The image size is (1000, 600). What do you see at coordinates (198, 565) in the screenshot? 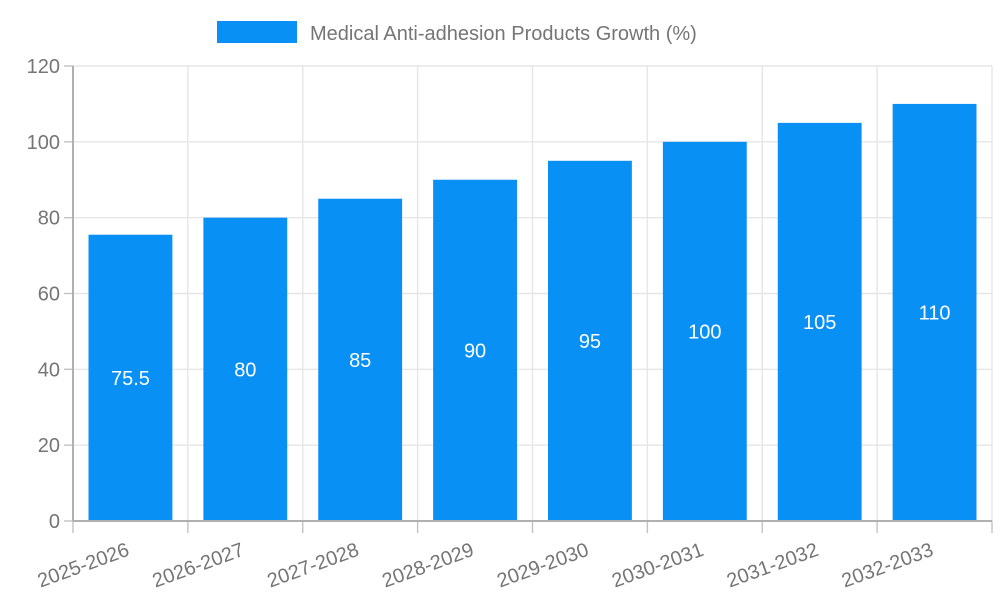
I see `x-category-label: 2026-2027` at bounding box center [198, 565].